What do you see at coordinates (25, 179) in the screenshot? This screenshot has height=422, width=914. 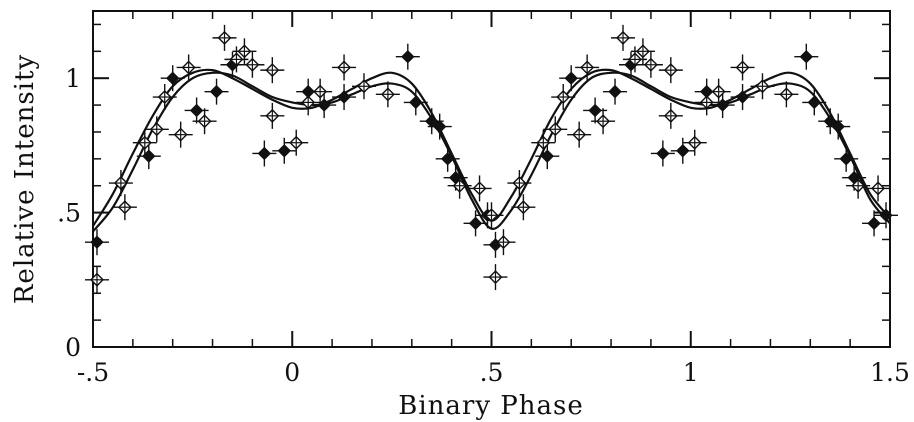 I see `y-axis-label: Relative Intensity` at bounding box center [25, 179].